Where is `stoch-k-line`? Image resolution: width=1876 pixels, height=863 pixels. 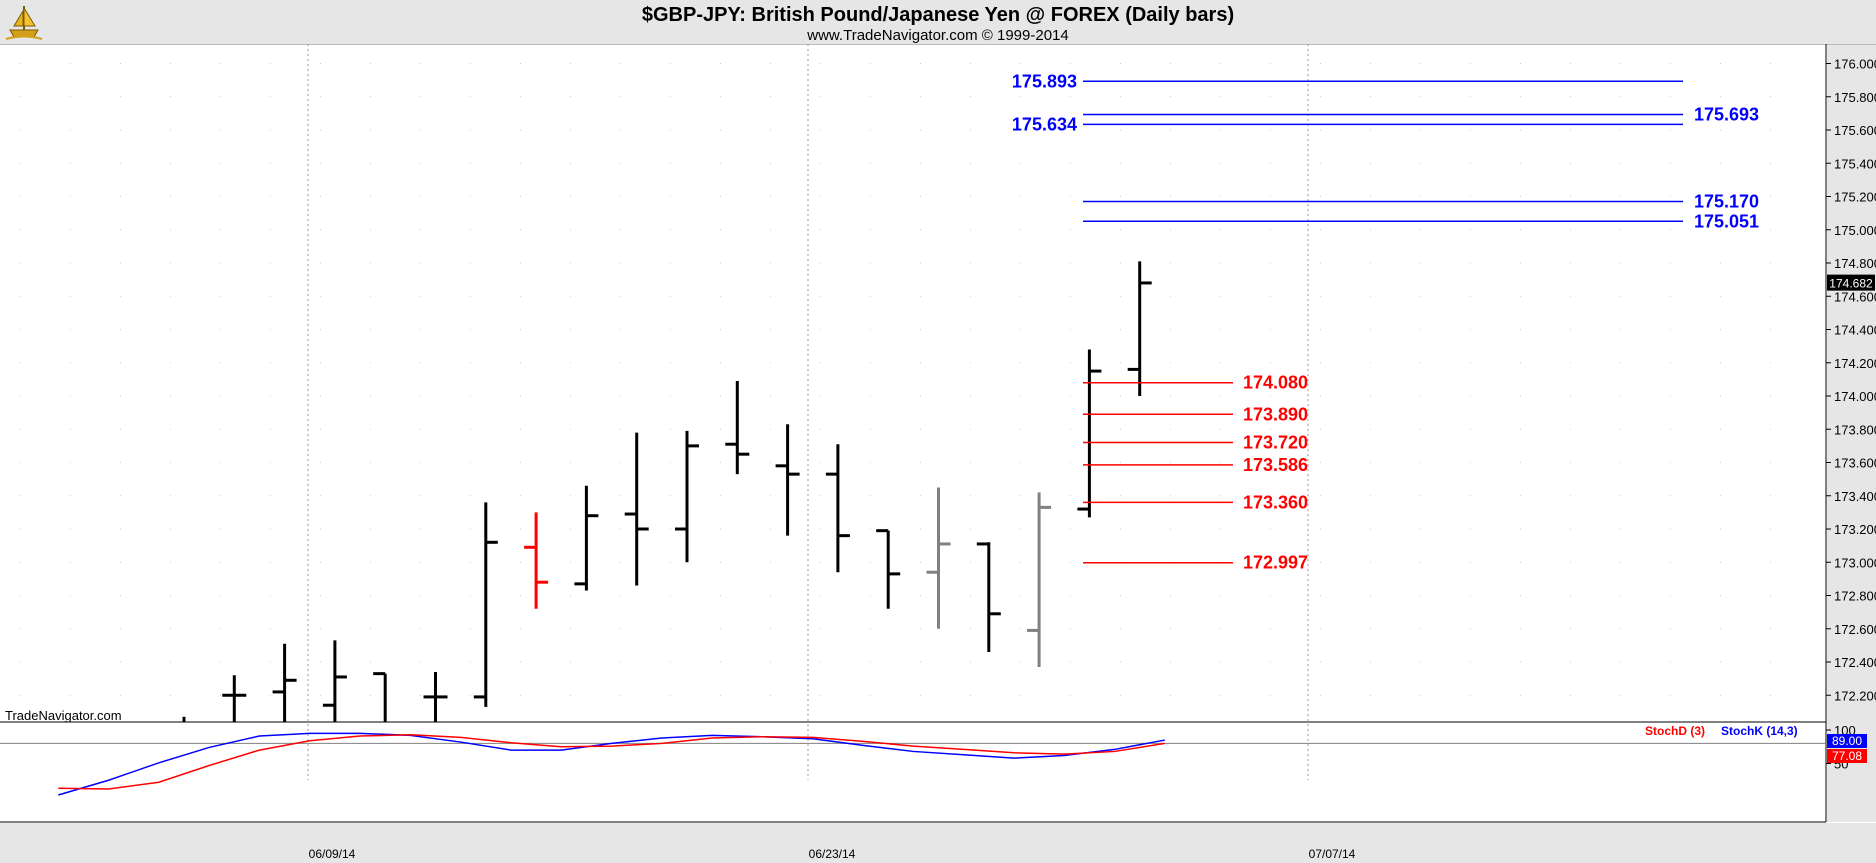 stoch-k-line is located at coordinates (611, 764).